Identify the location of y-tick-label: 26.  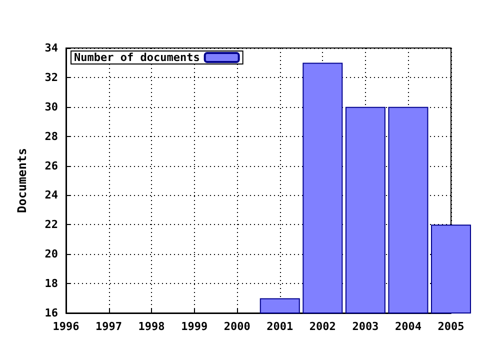
(51, 165).